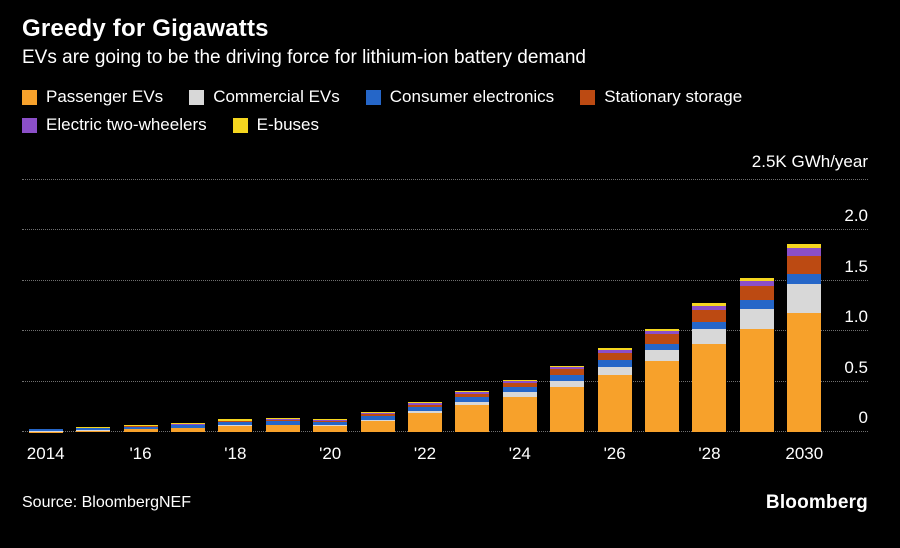 The image size is (900, 548). I want to click on bar-2017, so click(187, 427).